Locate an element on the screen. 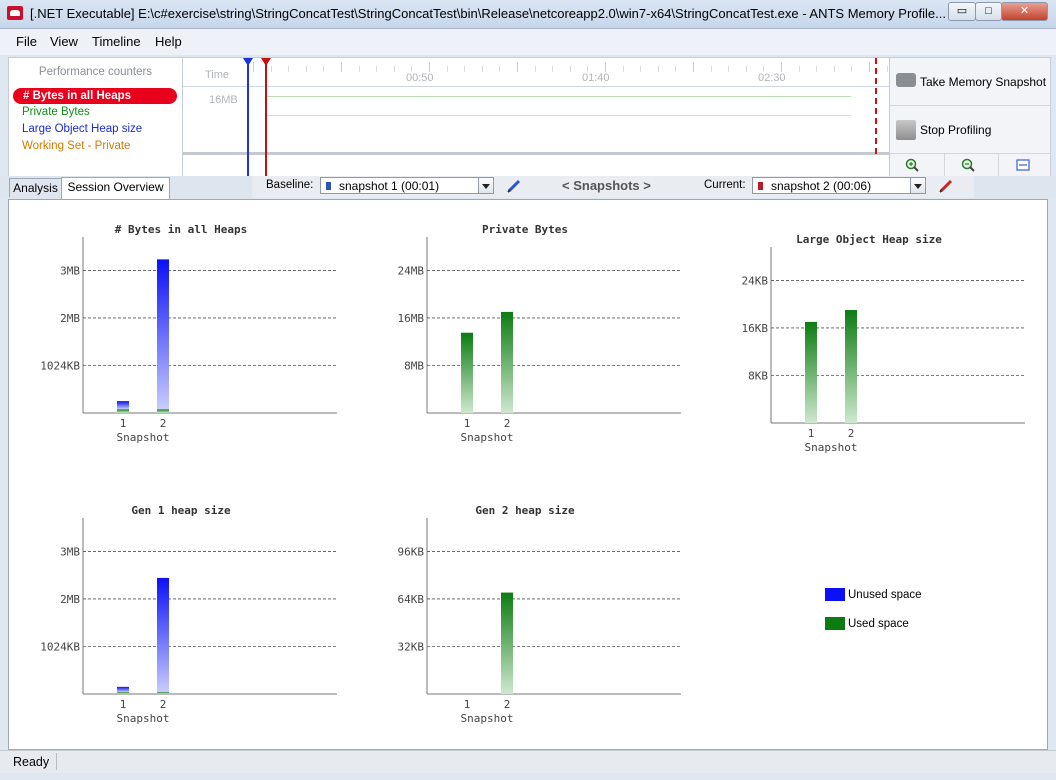 The image size is (1056, 780). baseline-label: Baseline: is located at coordinates (290, 185).